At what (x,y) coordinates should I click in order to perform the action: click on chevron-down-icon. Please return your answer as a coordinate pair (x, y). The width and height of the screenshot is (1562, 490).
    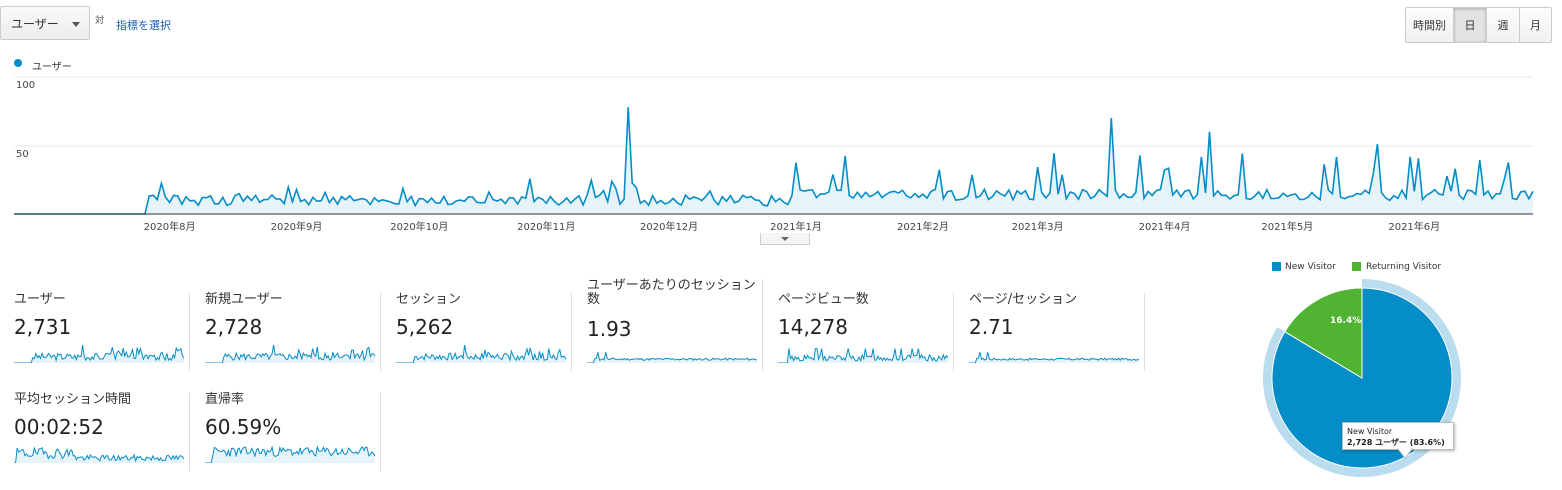
    Looking at the image, I should click on (76, 24).